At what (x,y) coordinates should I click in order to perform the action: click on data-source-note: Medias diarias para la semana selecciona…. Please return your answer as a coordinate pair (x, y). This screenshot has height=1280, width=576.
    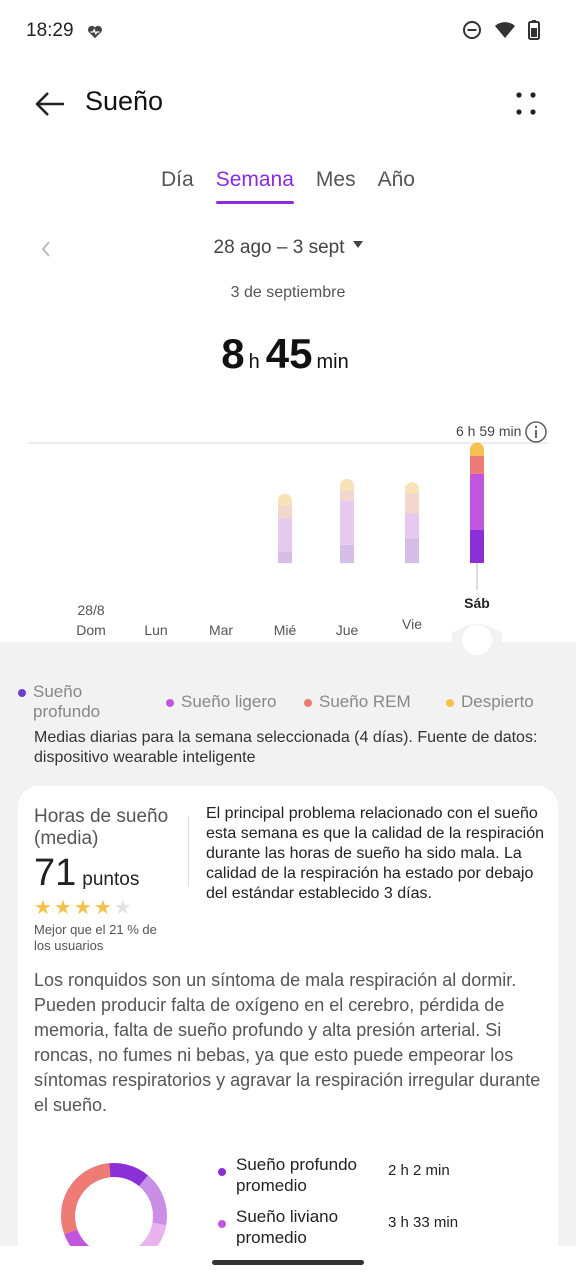
    Looking at the image, I should click on (286, 747).